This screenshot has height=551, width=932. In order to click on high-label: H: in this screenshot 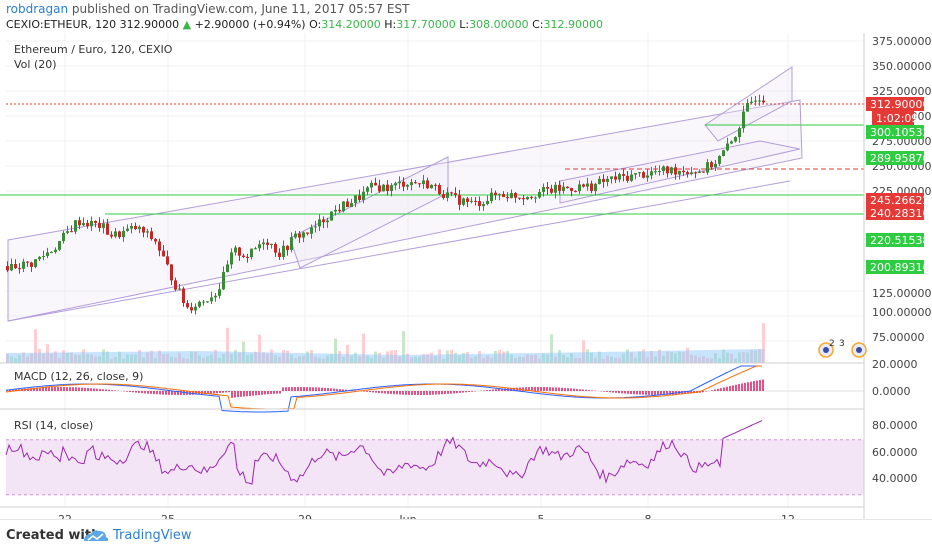, I will do `click(390, 24)`.